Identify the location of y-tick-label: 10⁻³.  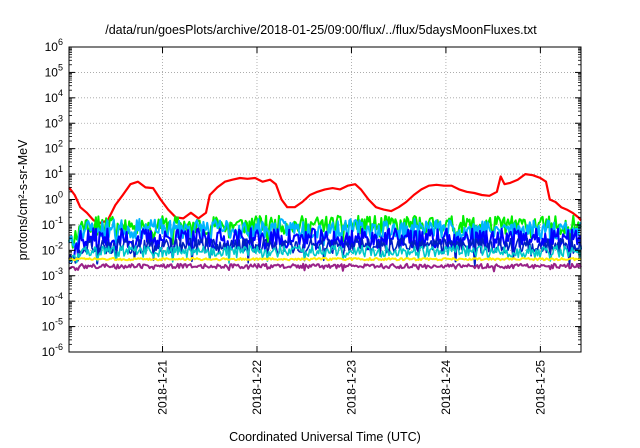
(52, 274).